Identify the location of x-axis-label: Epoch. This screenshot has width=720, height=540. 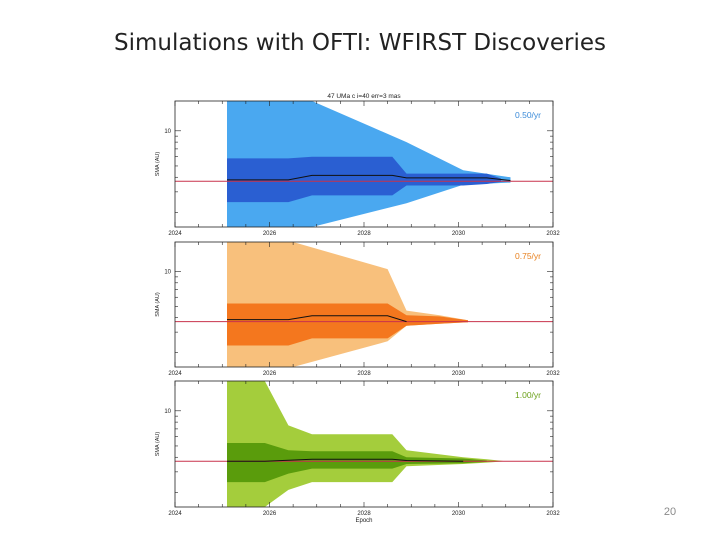
(363, 521).